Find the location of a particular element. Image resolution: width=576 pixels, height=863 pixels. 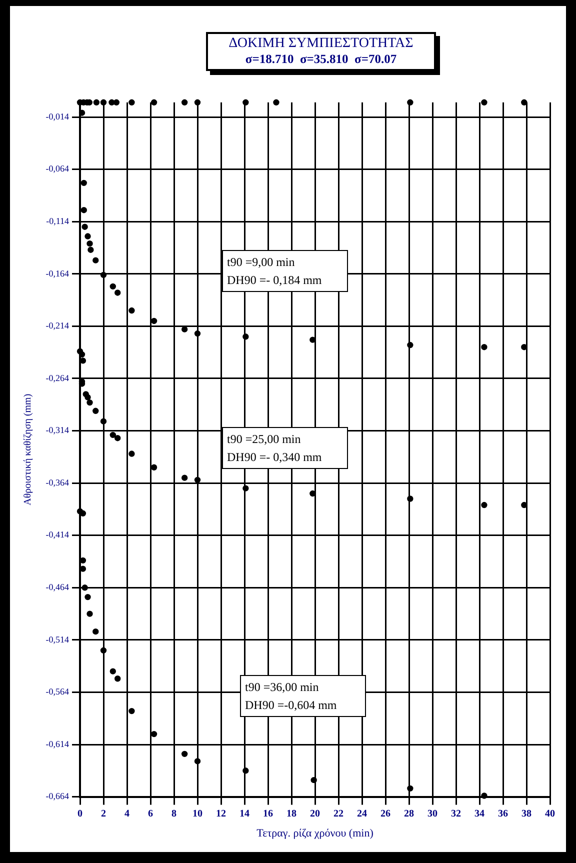

annotation: t90 =36,00 min is located at coordinates (282, 687).